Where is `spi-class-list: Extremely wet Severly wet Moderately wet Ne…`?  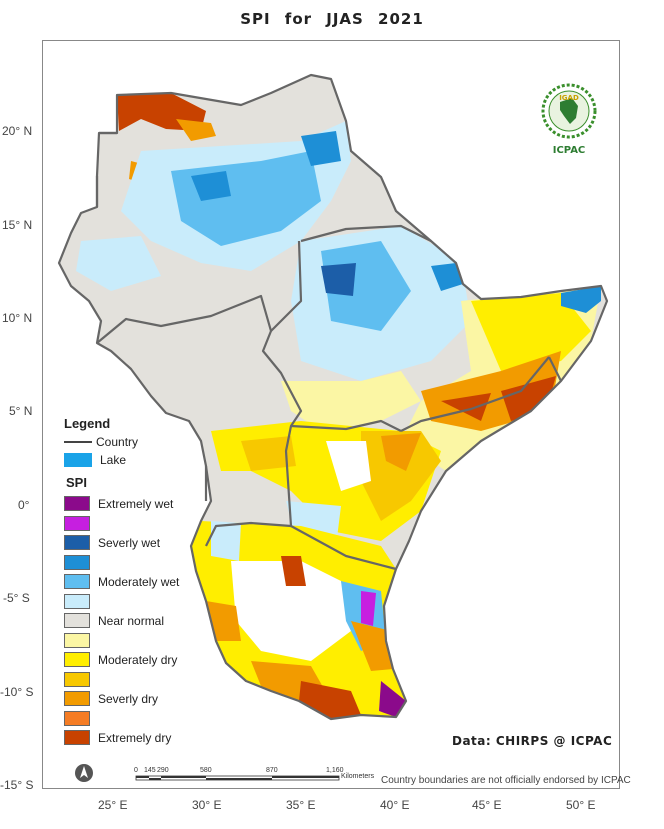
spi-class-list: Extremely wet Severly wet Moderately wet Ne… is located at coordinates (149, 621).